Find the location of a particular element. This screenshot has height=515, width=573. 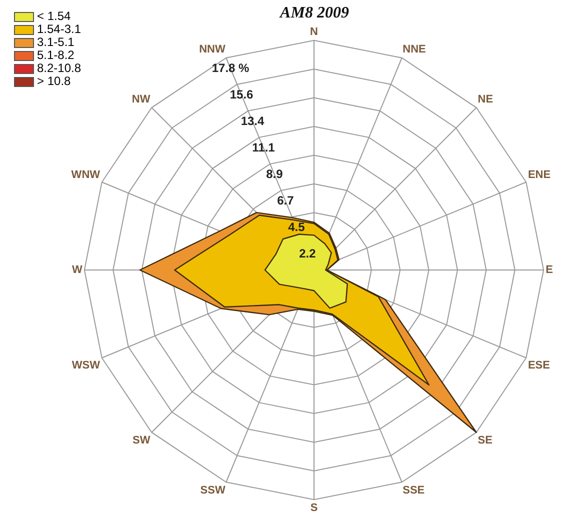

legend-label: 1.54-3.1 is located at coordinates (59, 29).